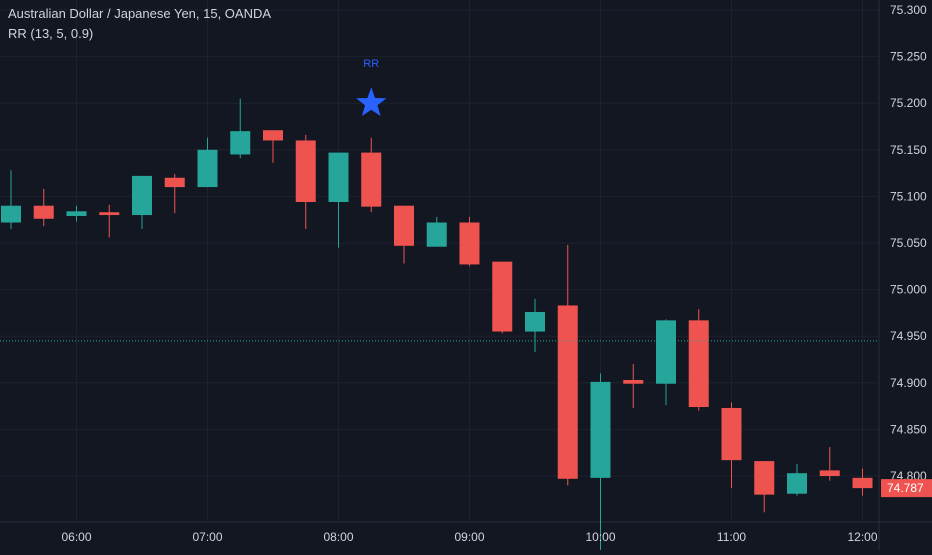  I want to click on time-tick-label: 09:00, so click(469, 537).